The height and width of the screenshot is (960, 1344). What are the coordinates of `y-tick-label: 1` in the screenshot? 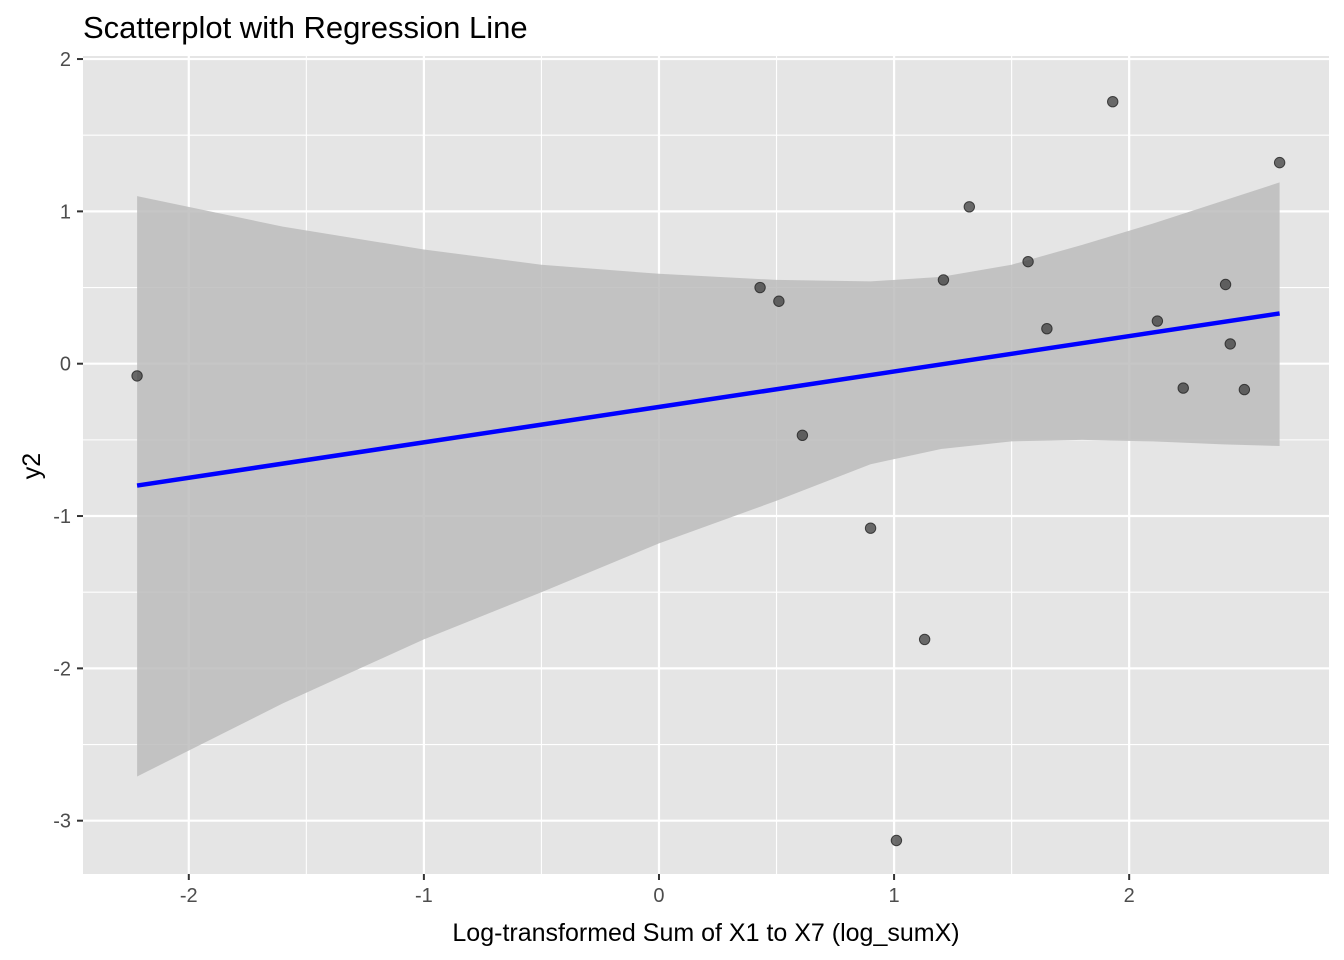 It's located at (65, 212).